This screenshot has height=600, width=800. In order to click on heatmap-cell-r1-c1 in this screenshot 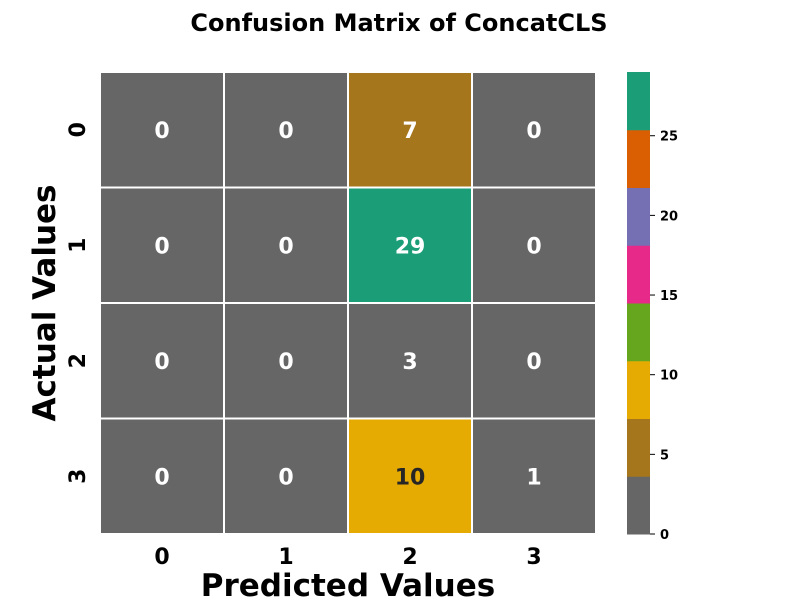, I will do `click(286, 245)`.